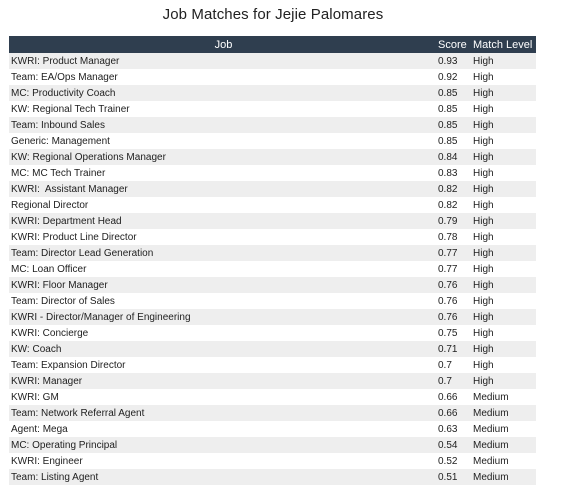 The image size is (573, 485). Describe the element at coordinates (88, 157) in the screenshot. I see `cell-job: KW: Regional Operations Manager` at that location.